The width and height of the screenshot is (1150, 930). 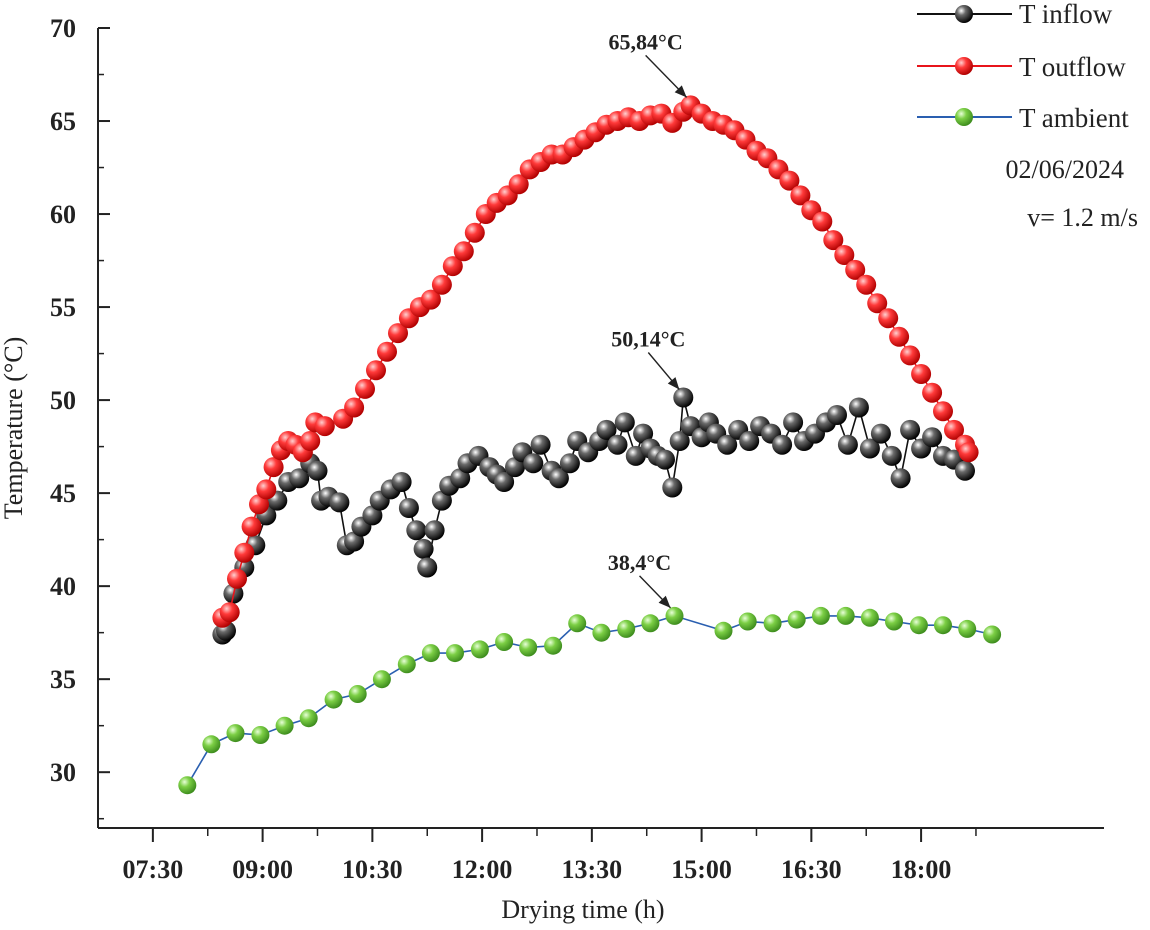 What do you see at coordinates (262, 869) in the screenshot?
I see `x-tick-label: 09:00` at bounding box center [262, 869].